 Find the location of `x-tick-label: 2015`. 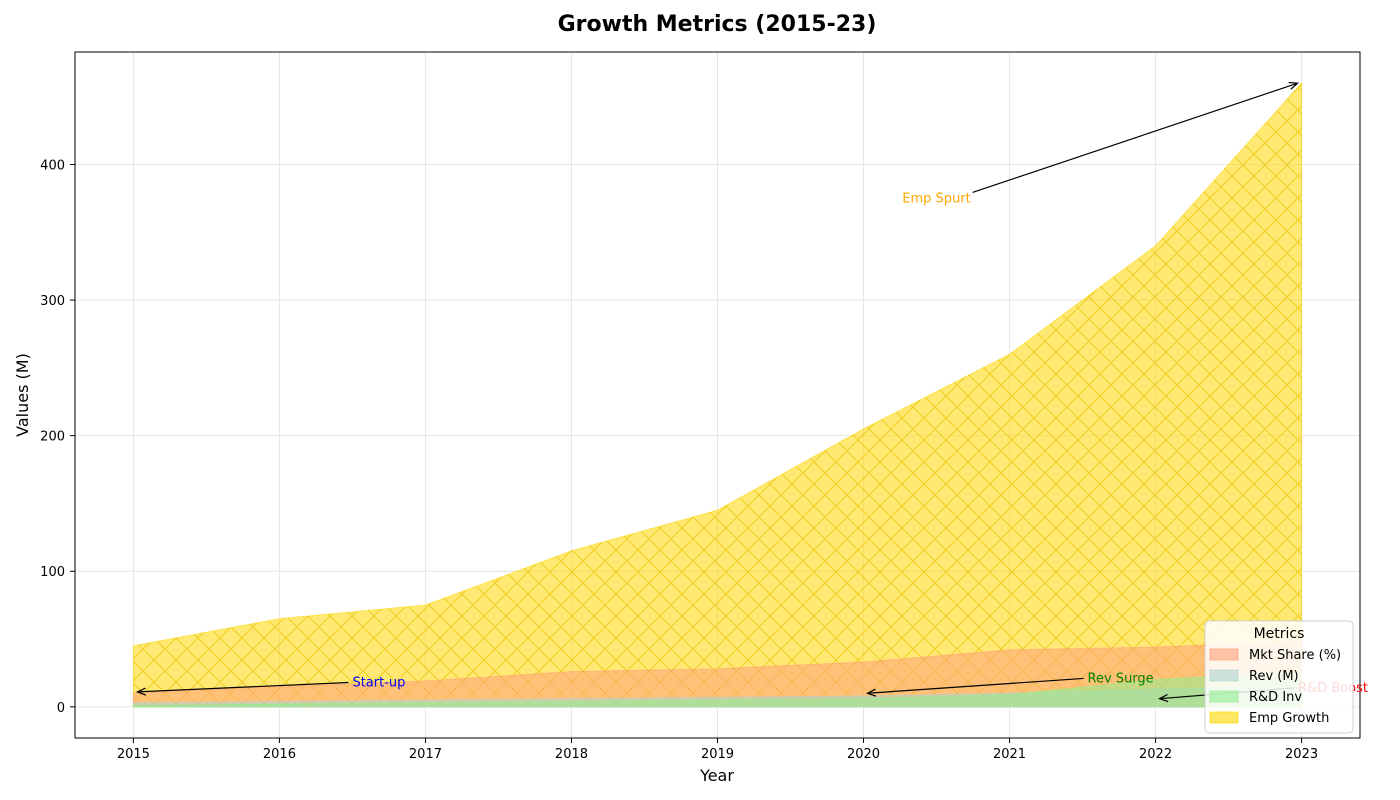

x-tick-label: 2015 is located at coordinates (133, 754).